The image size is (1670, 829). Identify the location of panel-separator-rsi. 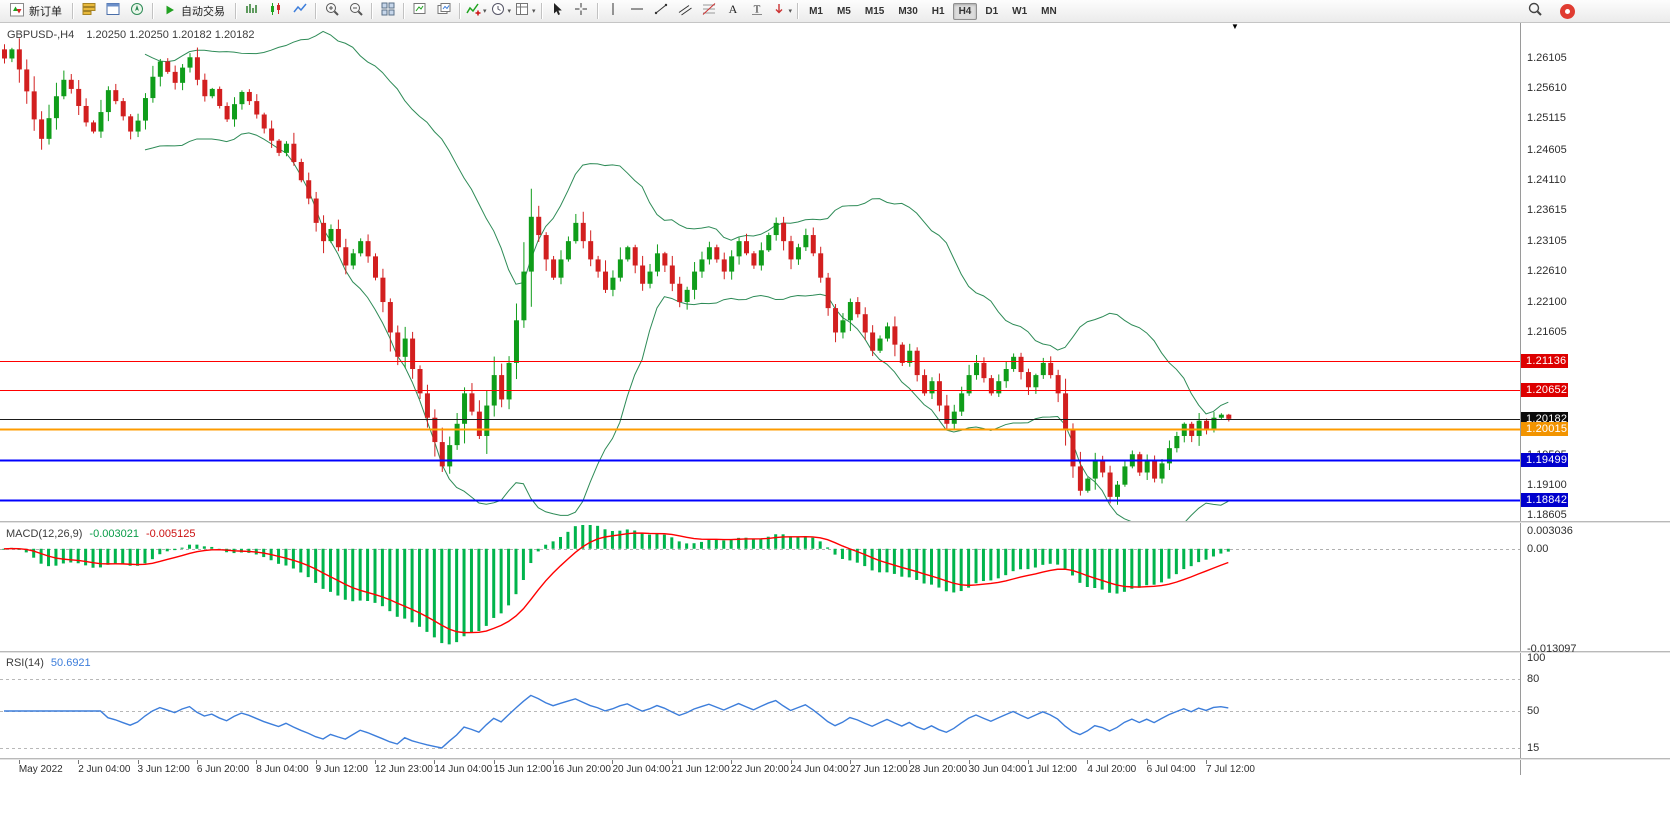
(835, 652).